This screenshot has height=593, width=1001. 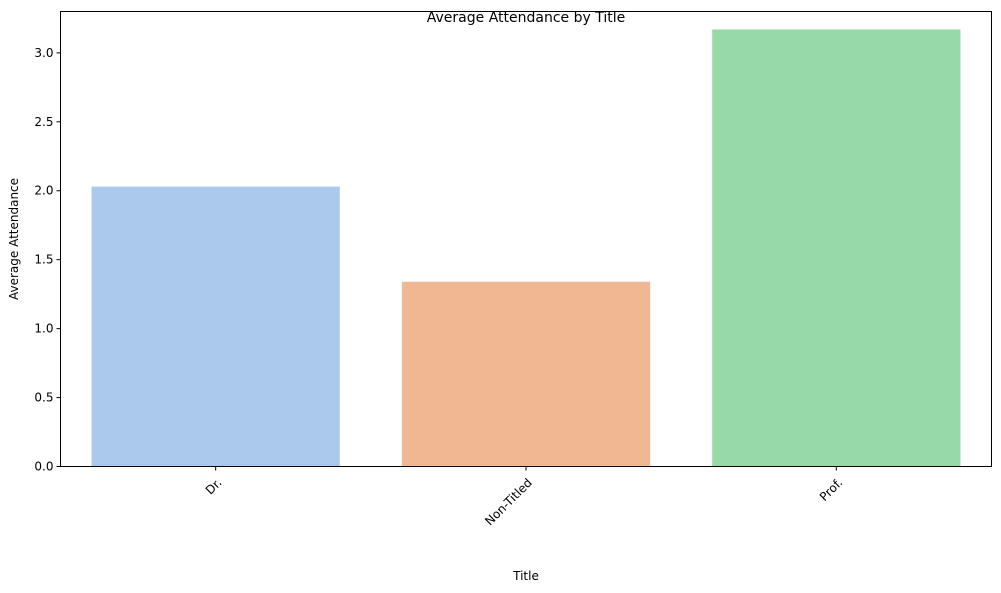 I want to click on y-tick-label: 3.0, so click(x=43, y=53).